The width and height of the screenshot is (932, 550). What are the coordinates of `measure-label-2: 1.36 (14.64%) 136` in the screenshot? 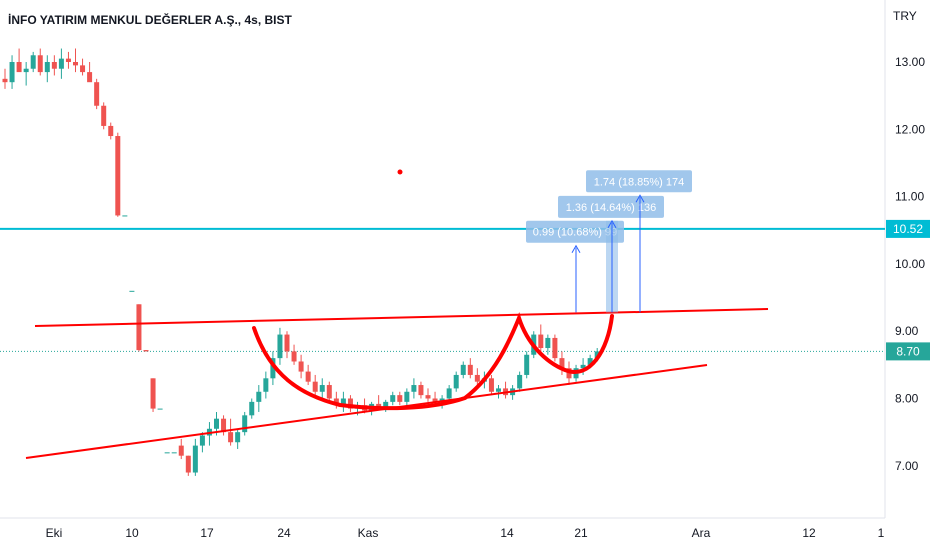 It's located at (611, 208).